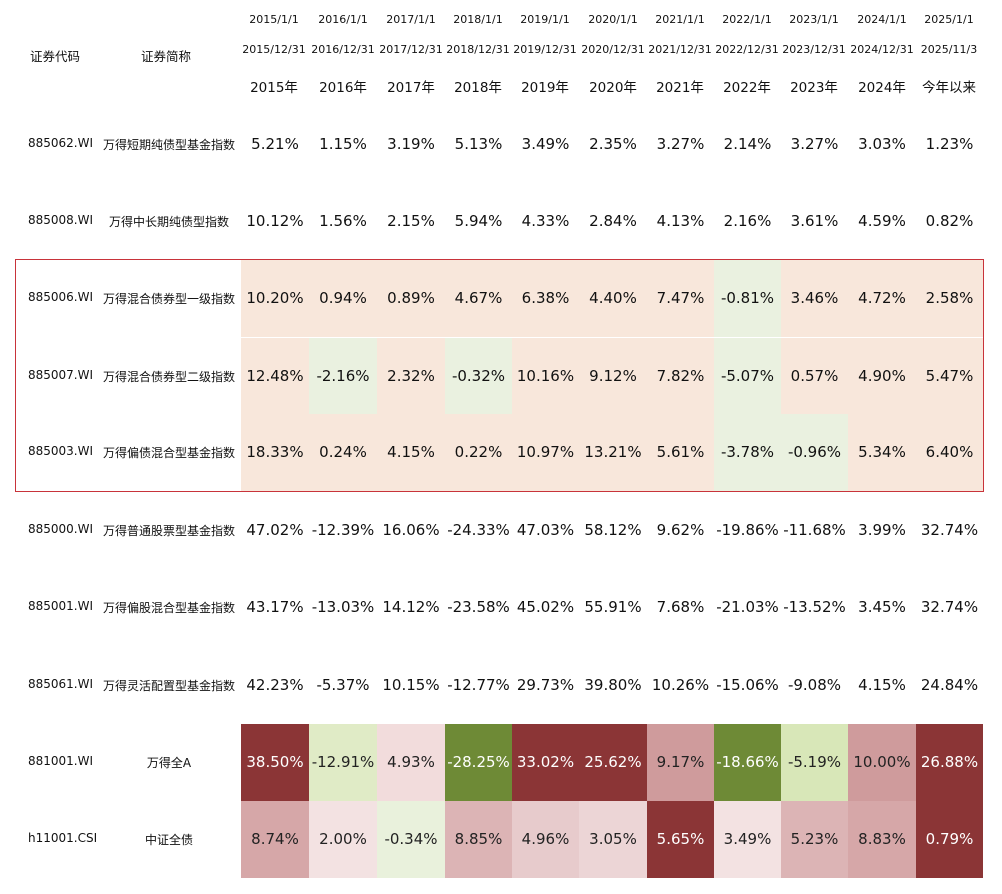 Image resolution: width=1002 pixels, height=894 pixels. Describe the element at coordinates (478, 762) in the screenshot. I see `return-cell: -28.25%` at that location.